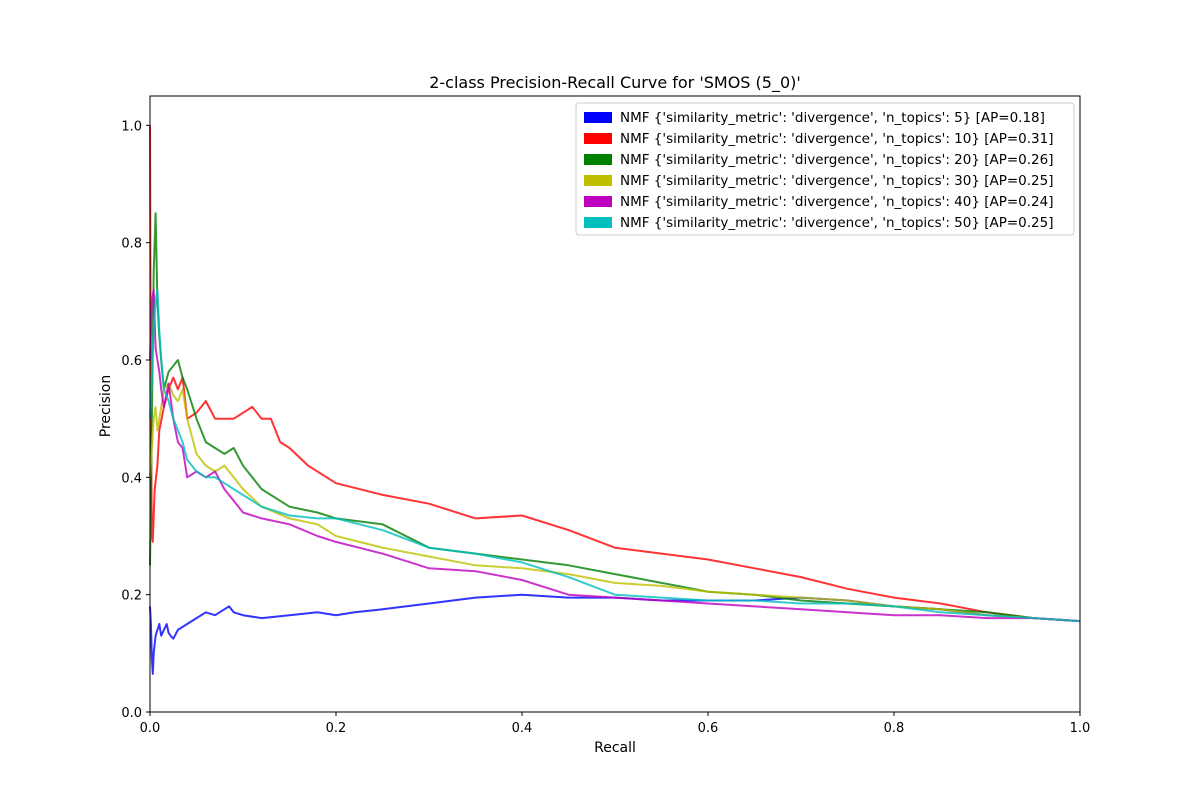 The image size is (1200, 800). Describe the element at coordinates (336, 728) in the screenshot. I see `x-tick-label: 0.2` at that location.